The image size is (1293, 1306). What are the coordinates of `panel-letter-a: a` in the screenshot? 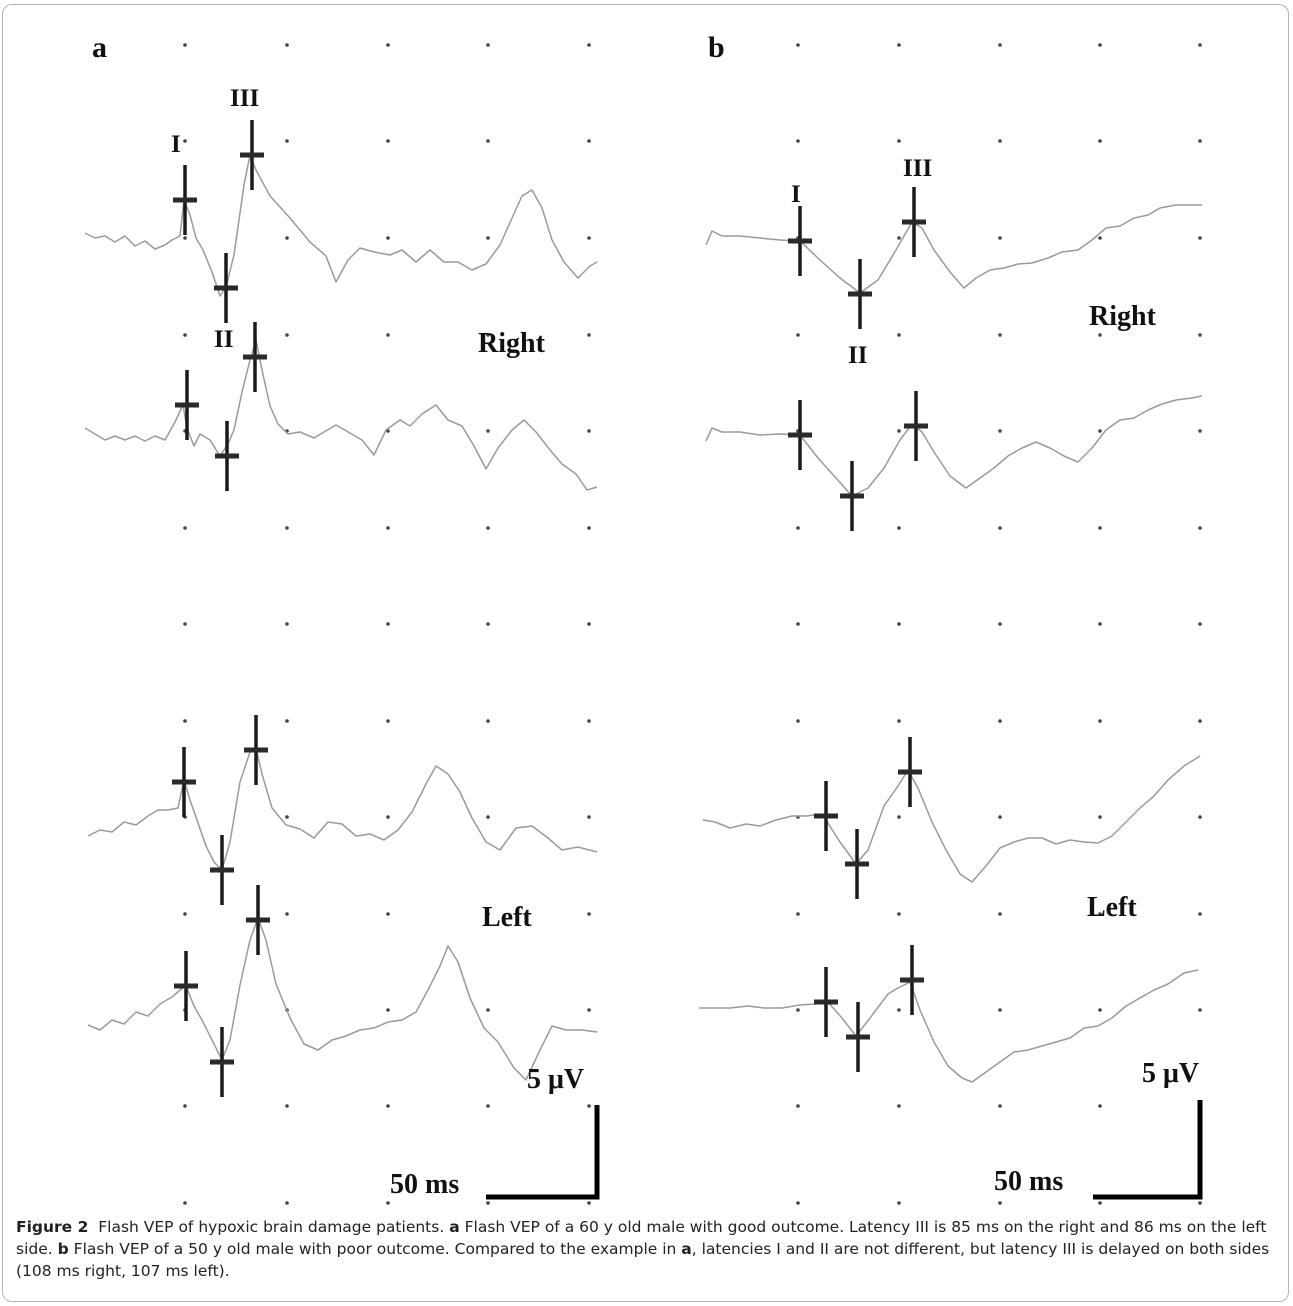 It's located at (99, 47).